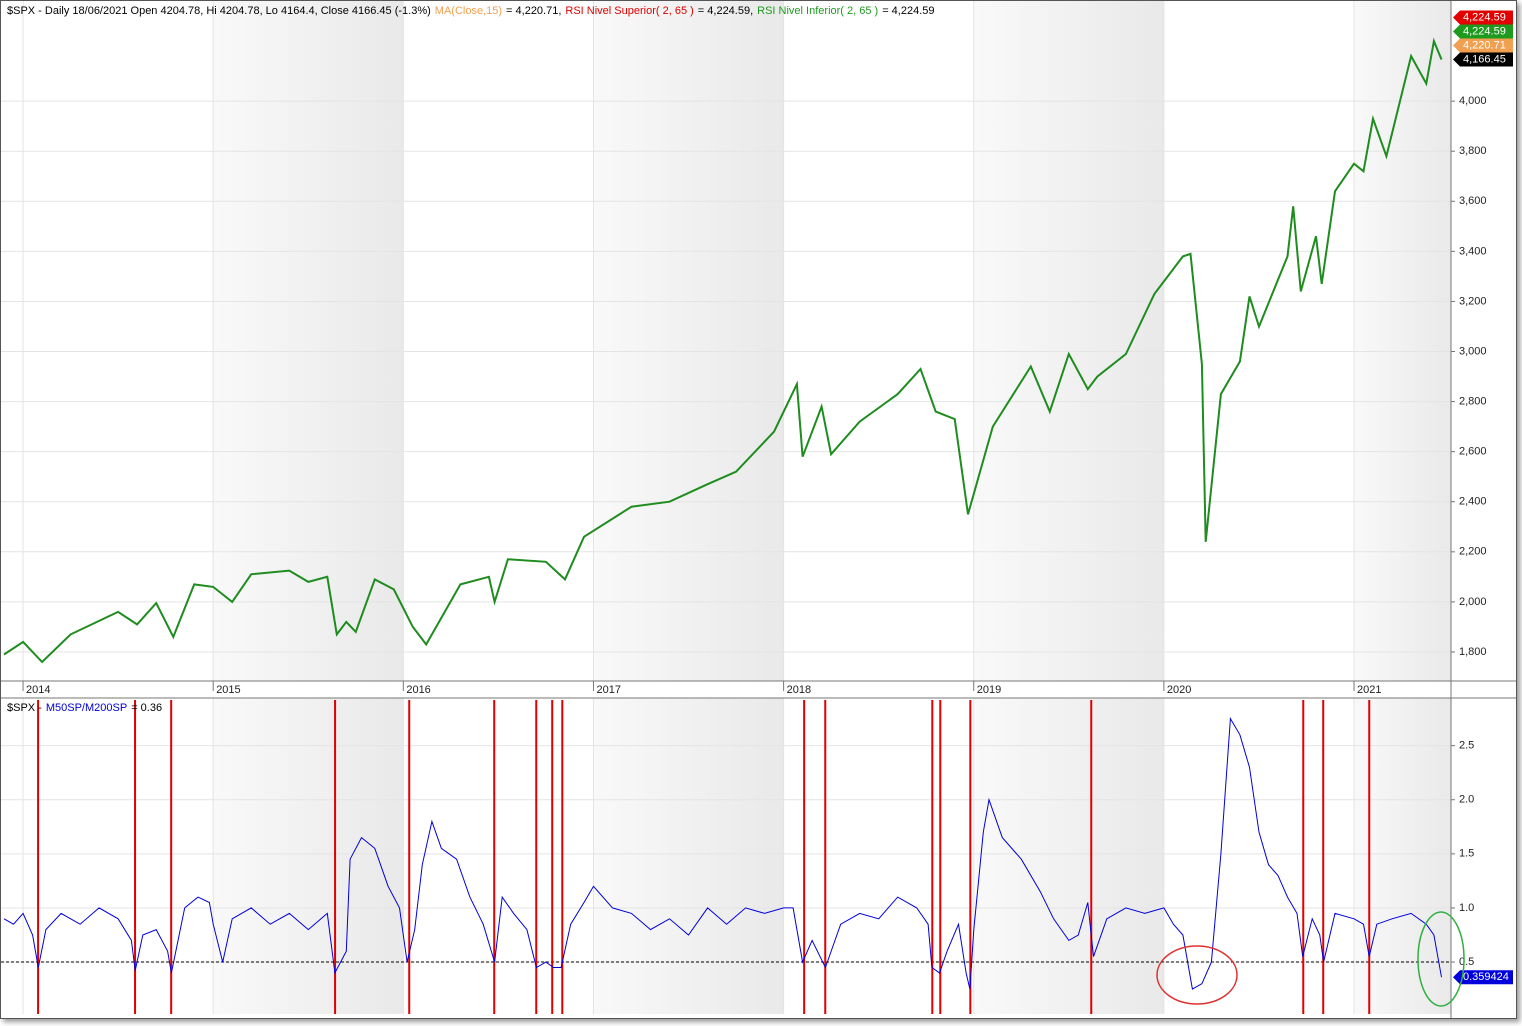 The height and width of the screenshot is (1026, 1522). Describe the element at coordinates (38, 690) in the screenshot. I see `x-tick-label: 2014` at that location.